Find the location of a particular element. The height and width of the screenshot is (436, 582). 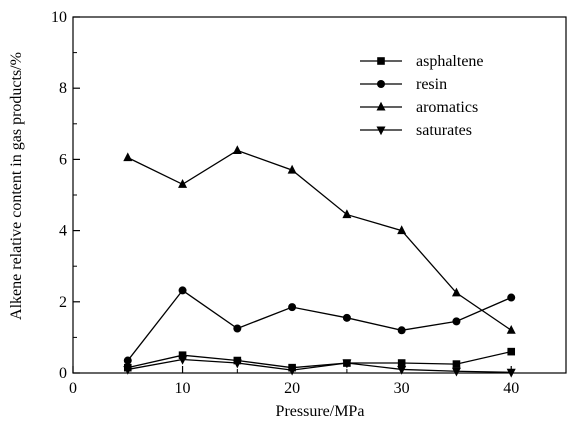

x-tick-label: 0 is located at coordinates (73, 388).